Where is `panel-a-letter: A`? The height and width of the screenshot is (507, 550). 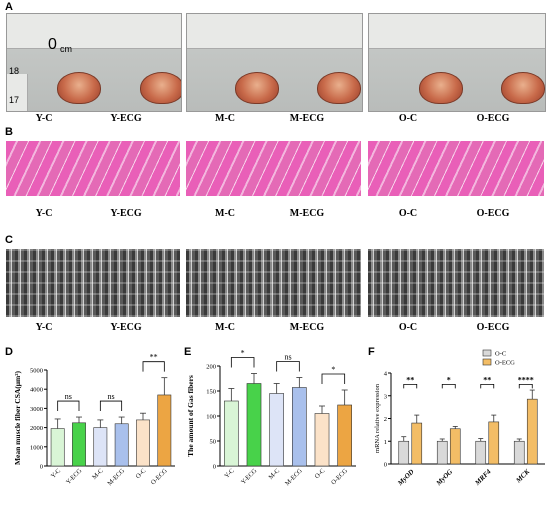
panel-a-letter: A is located at coordinates (9, 7).